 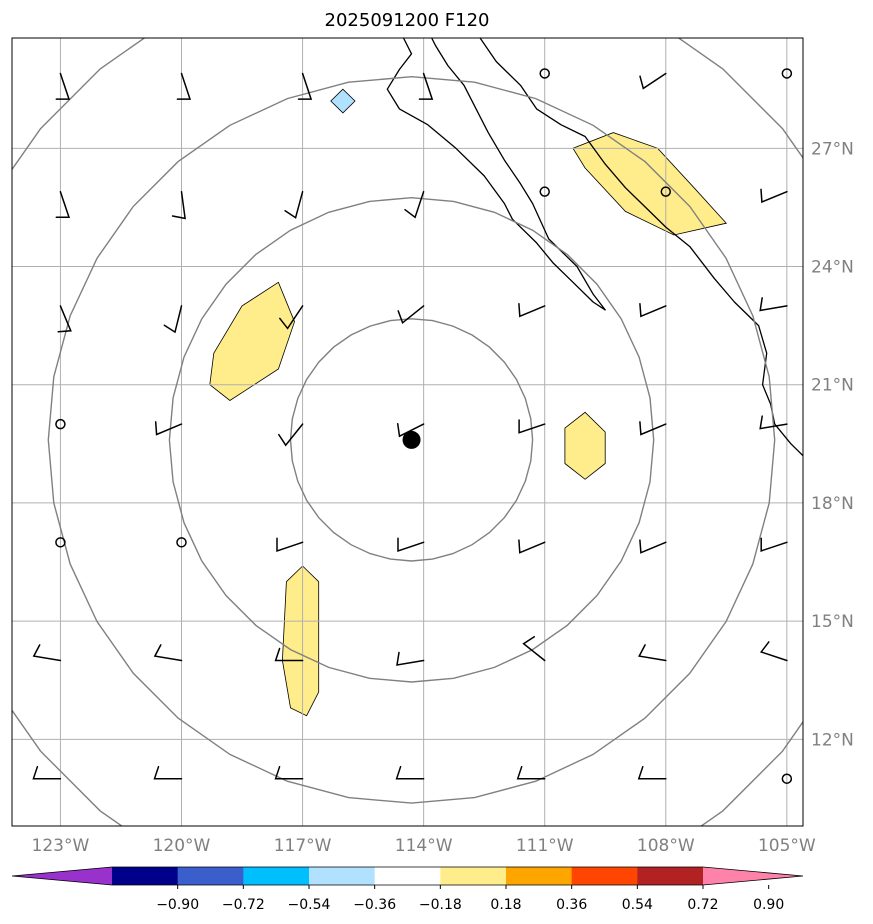 What do you see at coordinates (637, 905) in the screenshot?
I see `colorbar-label-7: 0.54` at bounding box center [637, 905].